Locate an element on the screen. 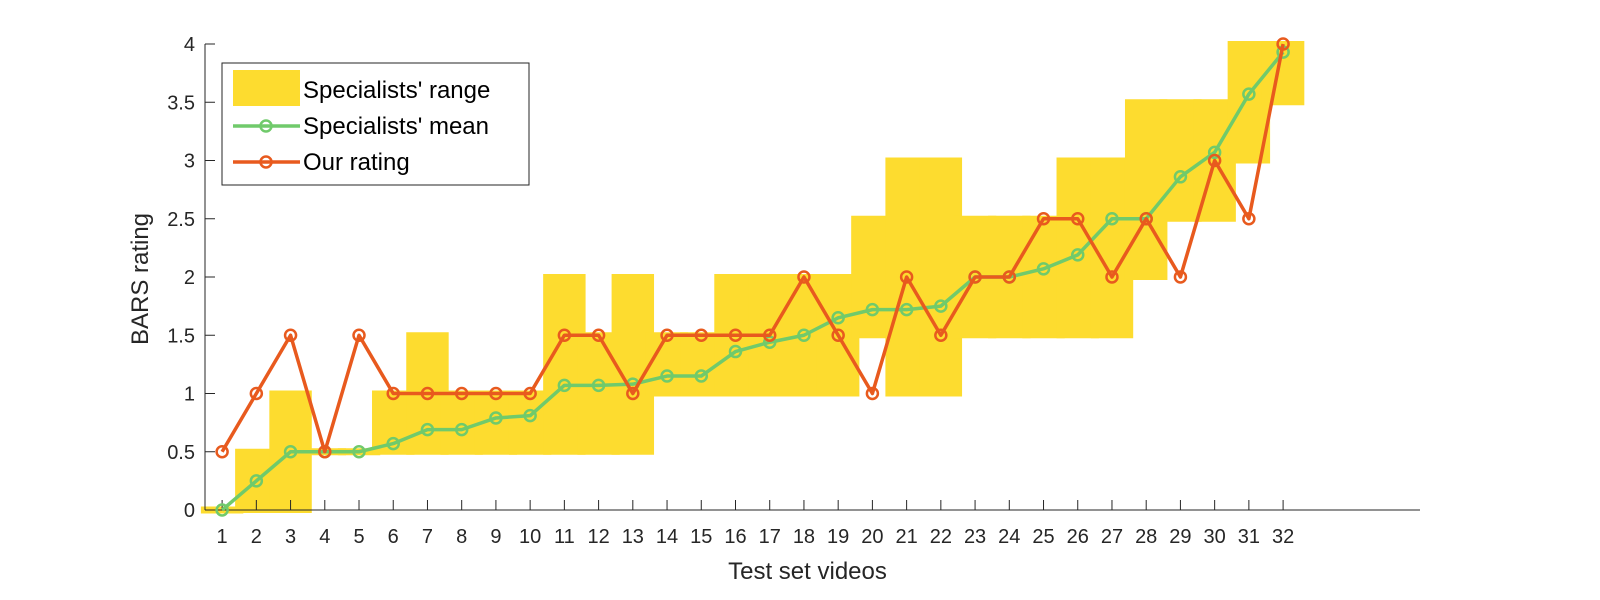 This screenshot has height=600, width=1600. x-tick-label-17: 18 is located at coordinates (804, 537).